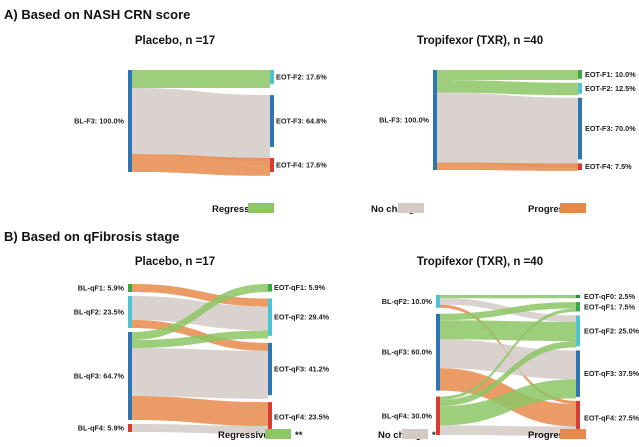  I want to click on right-node-label: EOT-qF1: 7.5%, so click(610, 306).